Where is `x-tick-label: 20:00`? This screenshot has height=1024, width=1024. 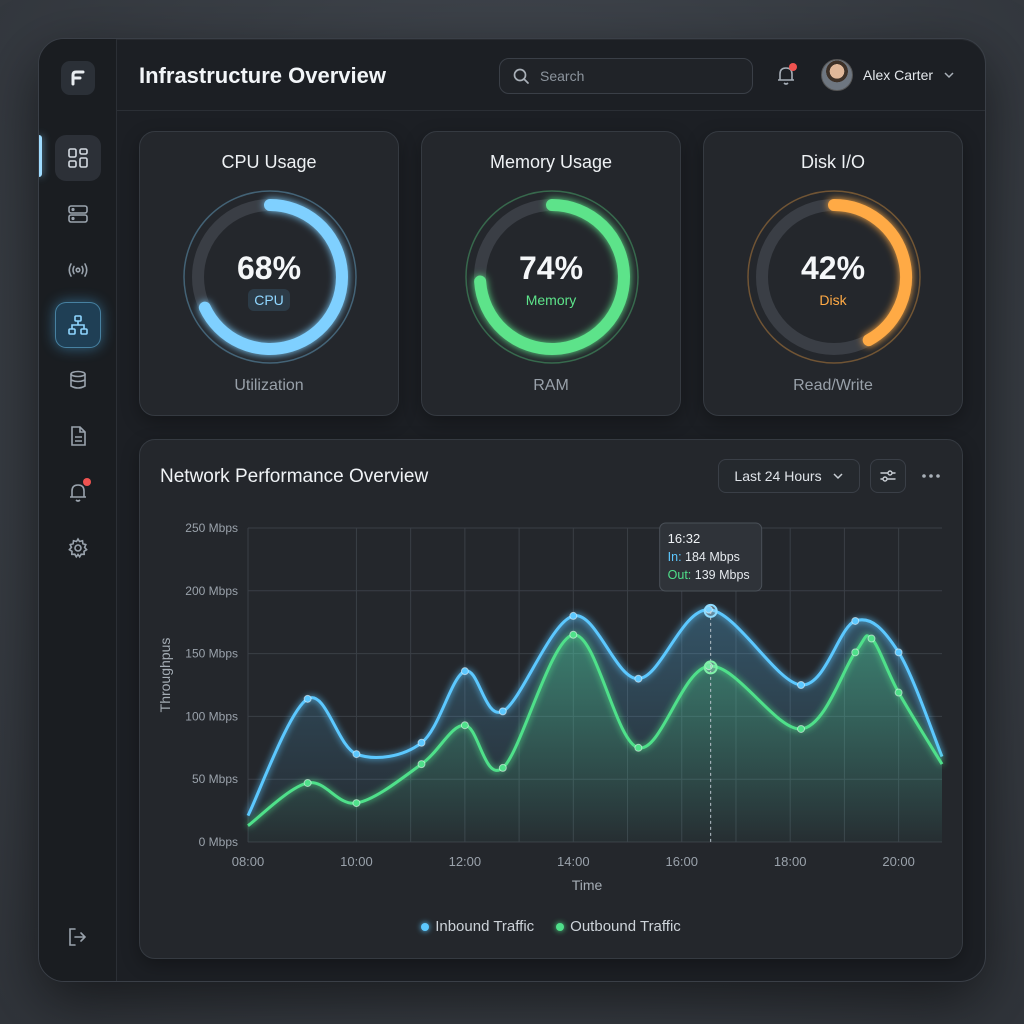
x-tick-label: 20:00 is located at coordinates (898, 861).